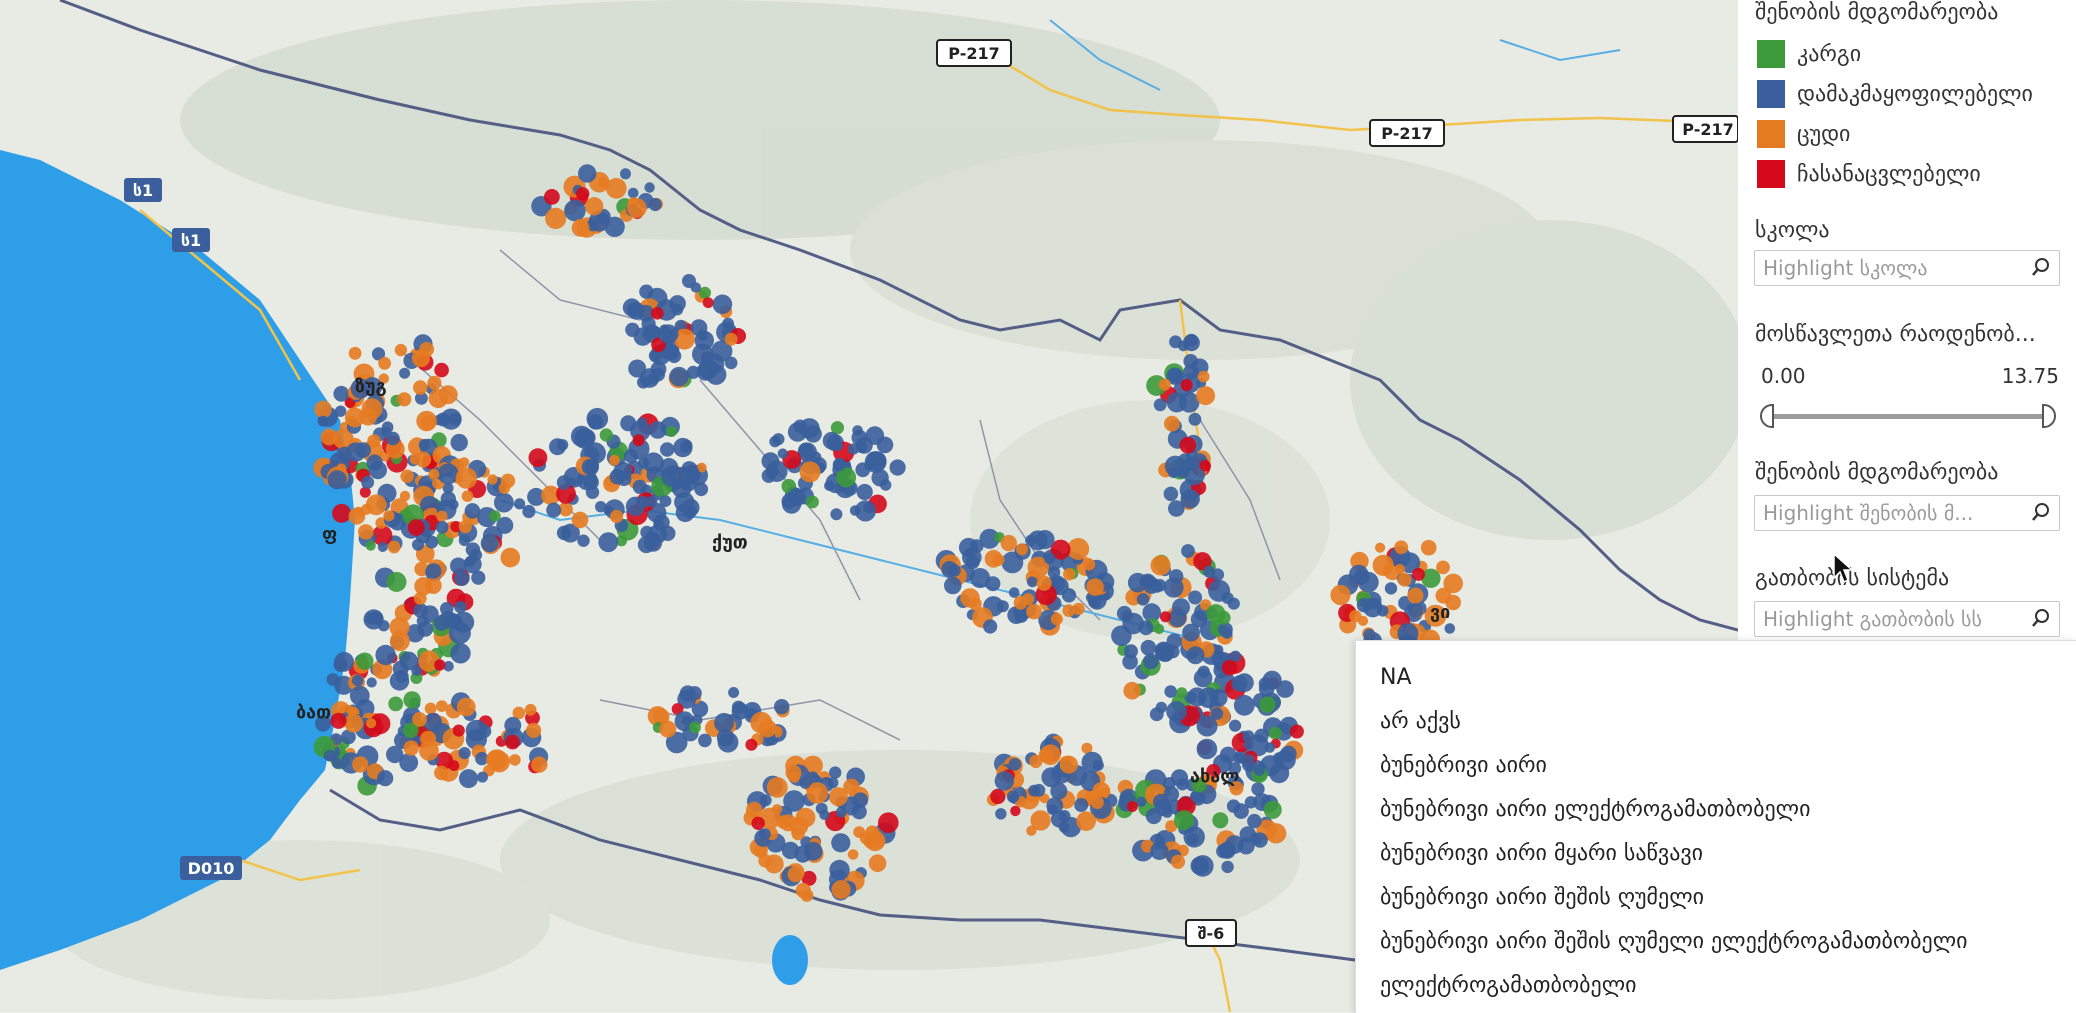 The height and width of the screenshot is (1013, 2076). Describe the element at coordinates (1767, 416) in the screenshot. I see `slider-handle-min` at that location.